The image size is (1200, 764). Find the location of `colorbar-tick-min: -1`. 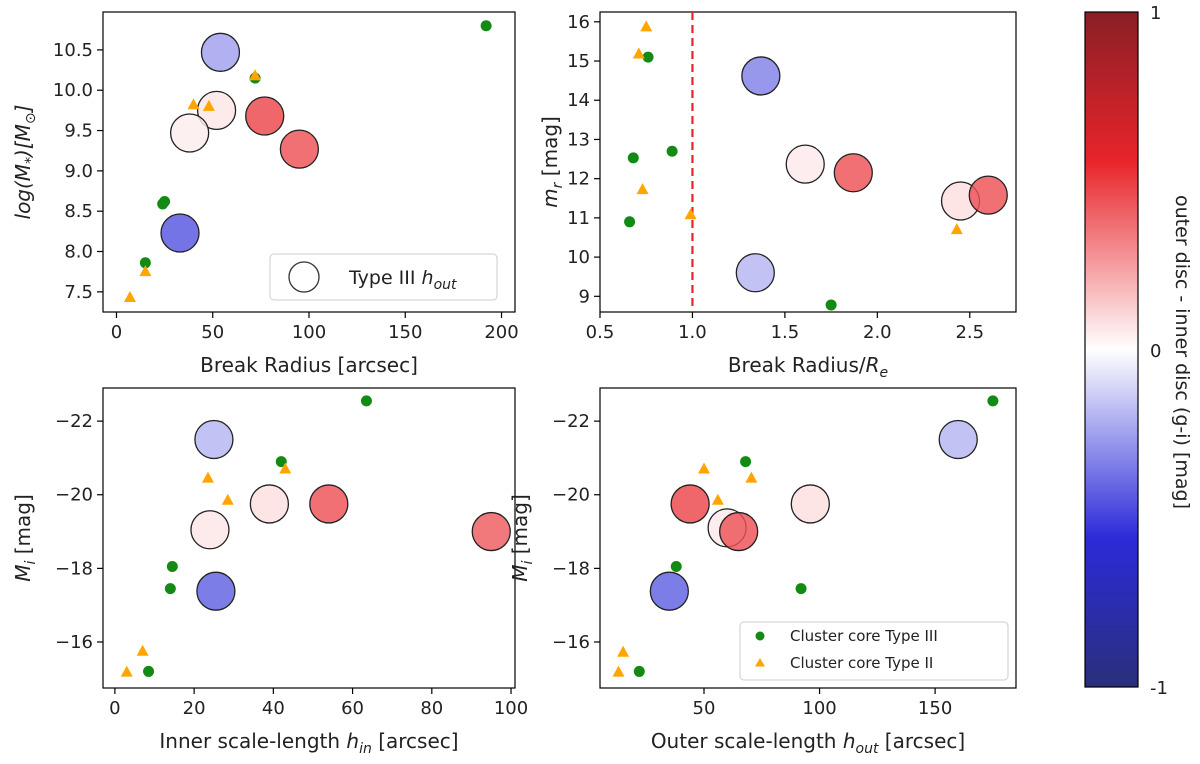

colorbar-tick-min: -1 is located at coordinates (1159, 688).